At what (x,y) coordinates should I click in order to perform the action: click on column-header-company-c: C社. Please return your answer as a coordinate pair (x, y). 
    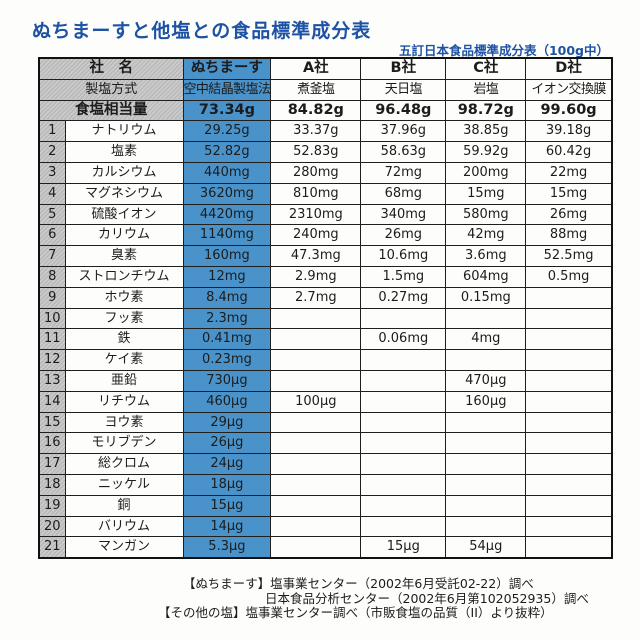
    Looking at the image, I should click on (486, 68).